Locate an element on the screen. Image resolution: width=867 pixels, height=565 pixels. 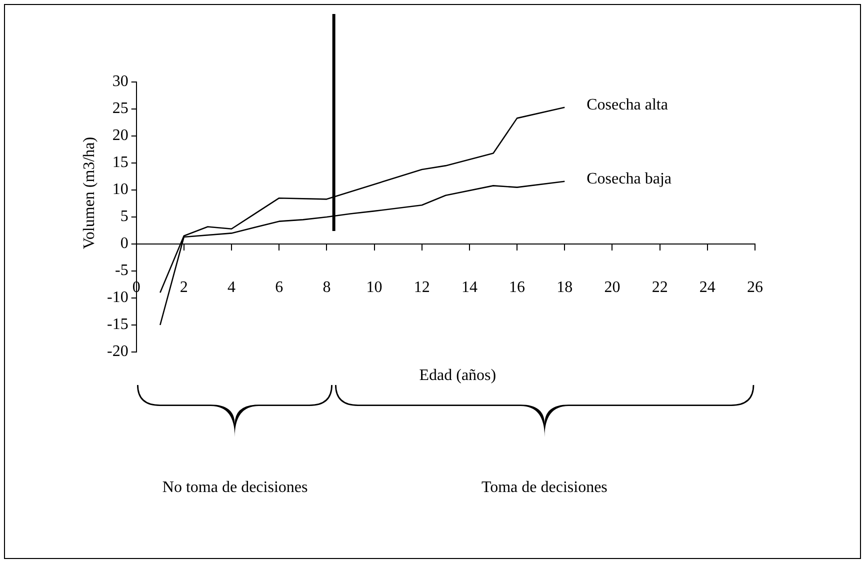
y-tick-label: 5 is located at coordinates (124, 217).